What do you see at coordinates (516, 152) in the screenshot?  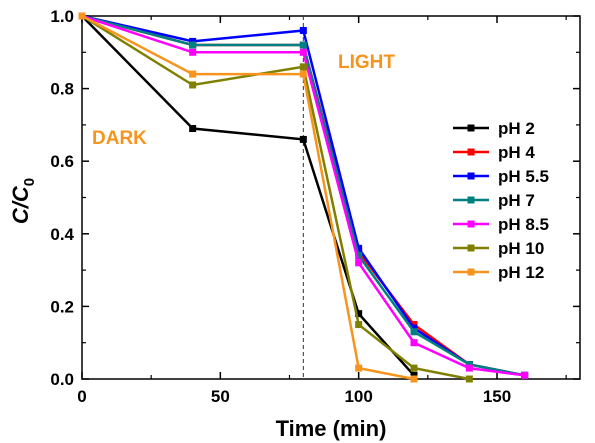 I see `legend-label: pH 4` at bounding box center [516, 152].